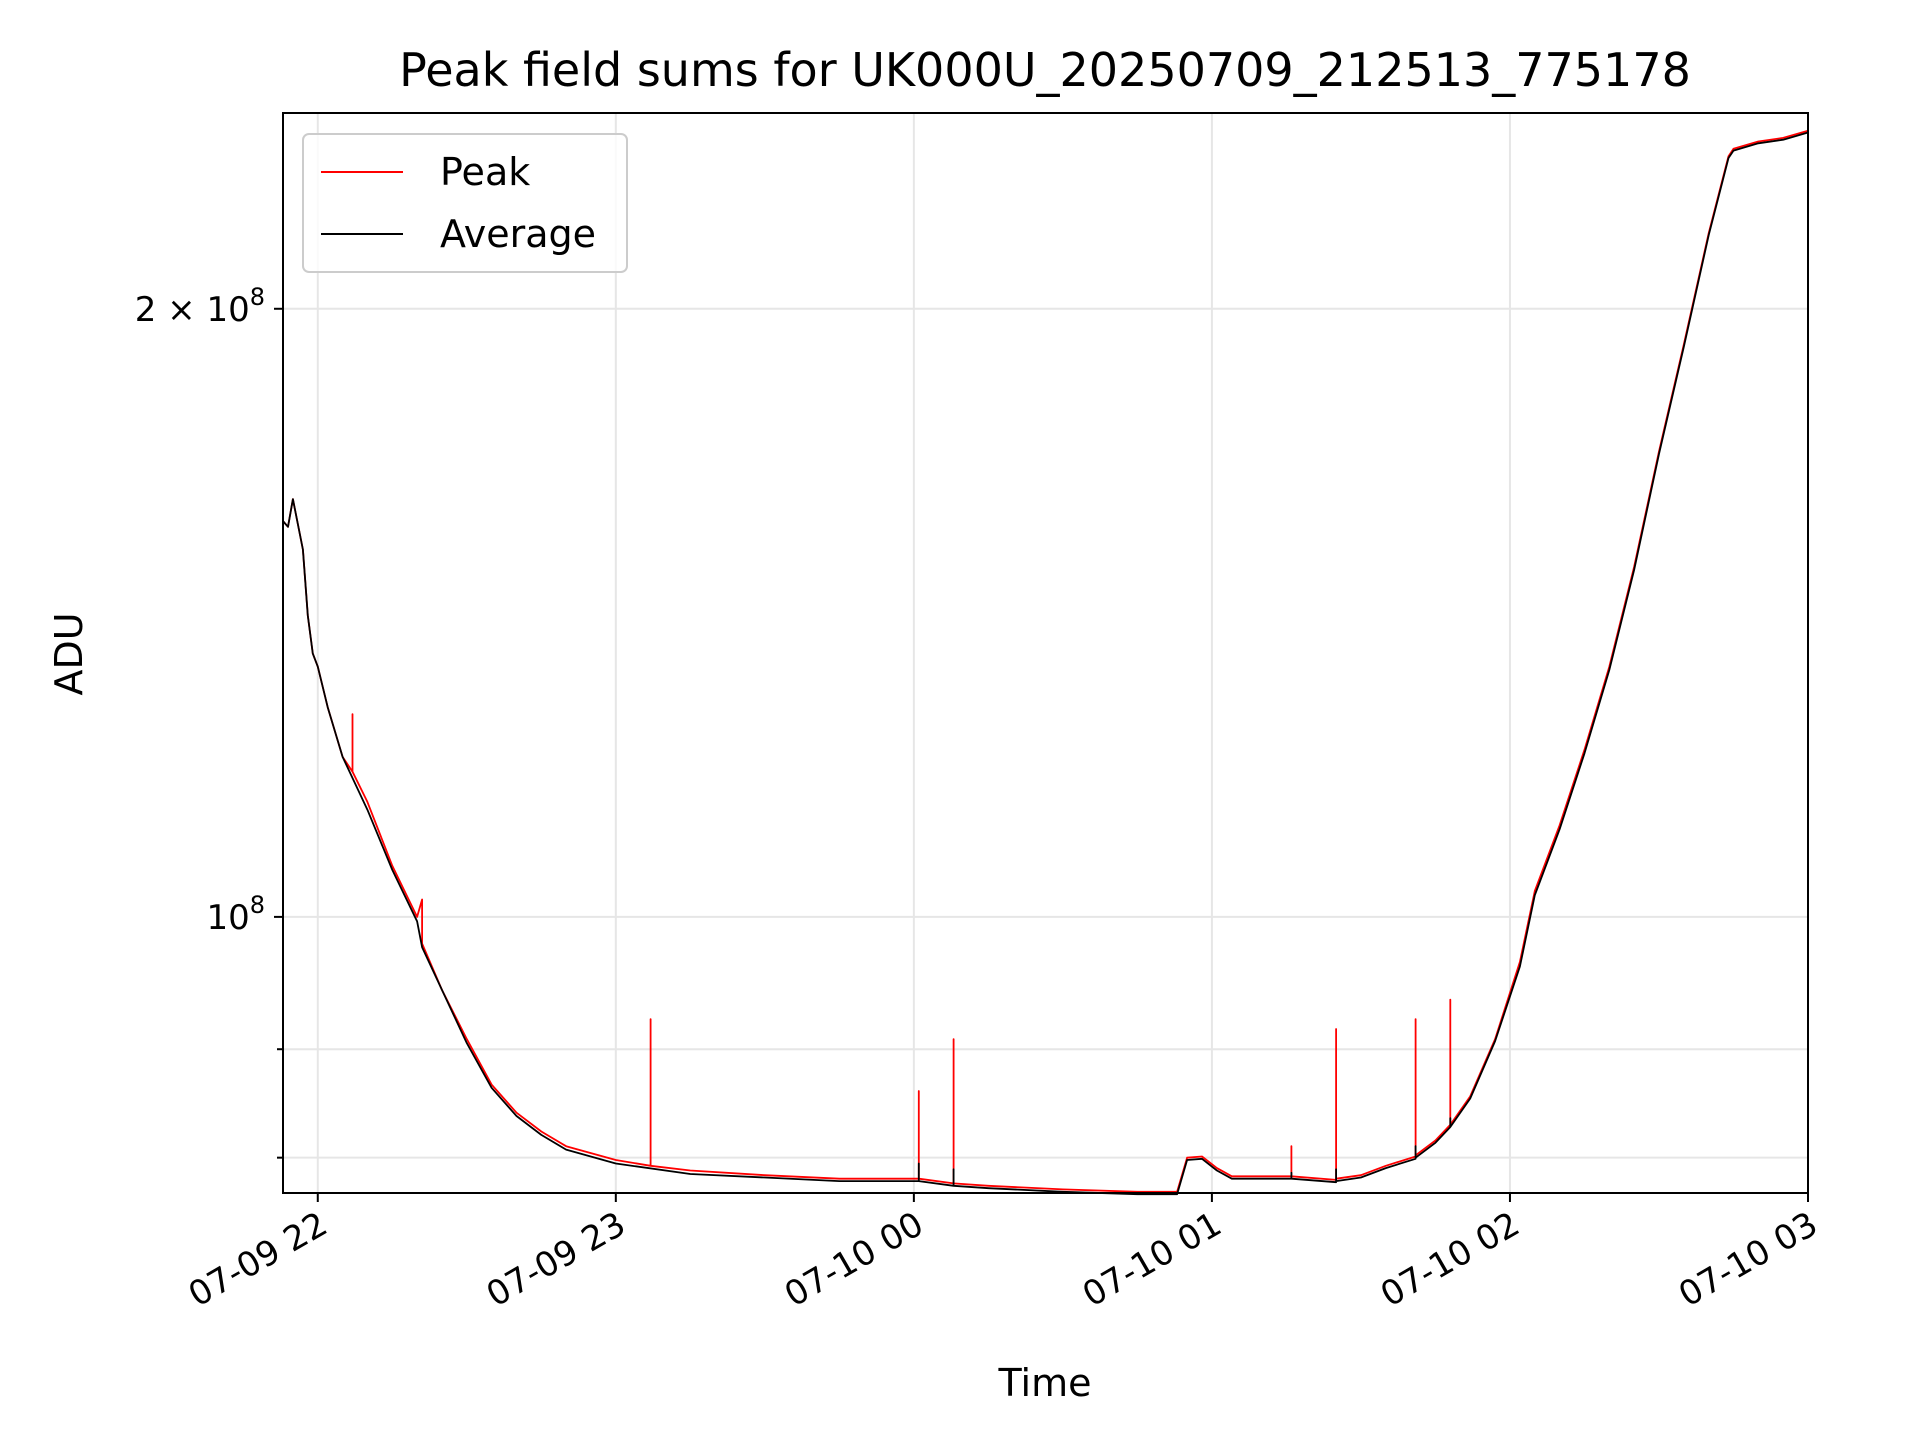 Image resolution: width=1920 pixels, height=1445 pixels. Describe the element at coordinates (200, 306) in the screenshot. I see `y-tick-label: 2 × 108` at that location.